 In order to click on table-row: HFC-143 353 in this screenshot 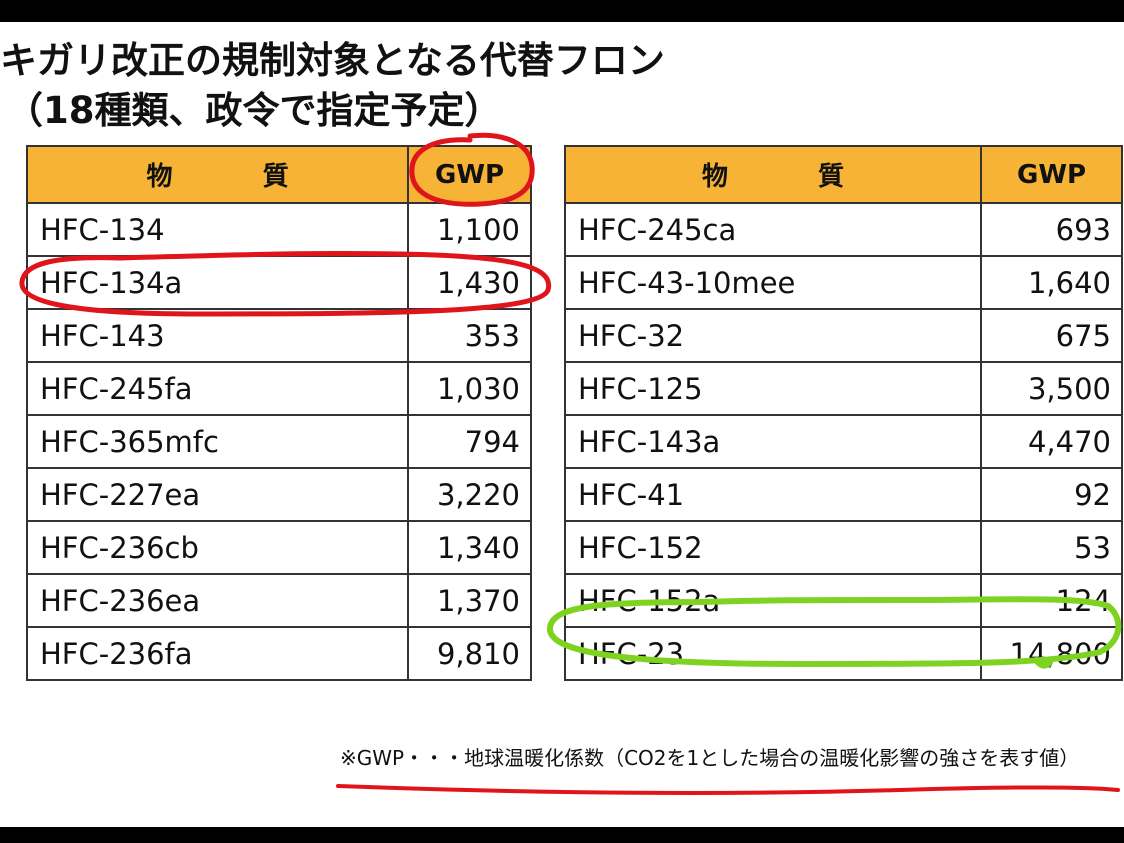, I will do `click(278, 335)`.